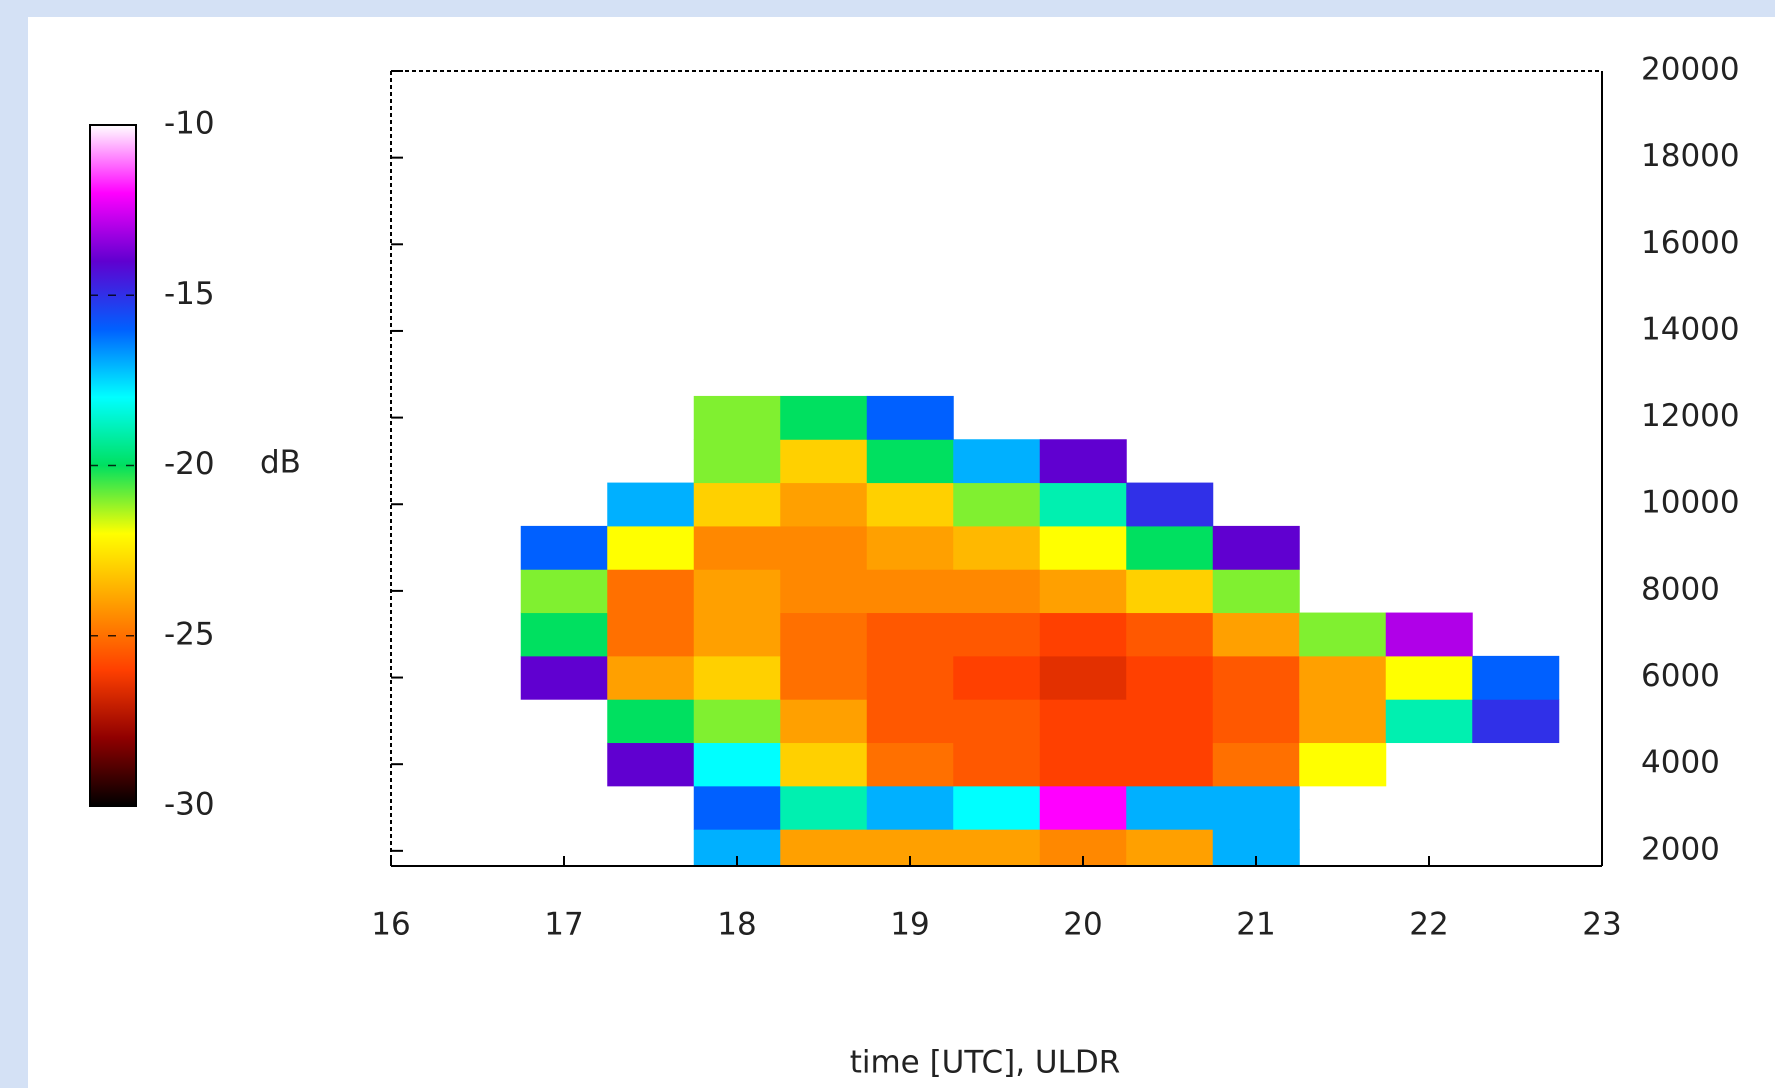 Image resolution: width=1775 pixels, height=1088 pixels. Describe the element at coordinates (280, 463) in the screenshot. I see `colorbar-label: dB` at that location.